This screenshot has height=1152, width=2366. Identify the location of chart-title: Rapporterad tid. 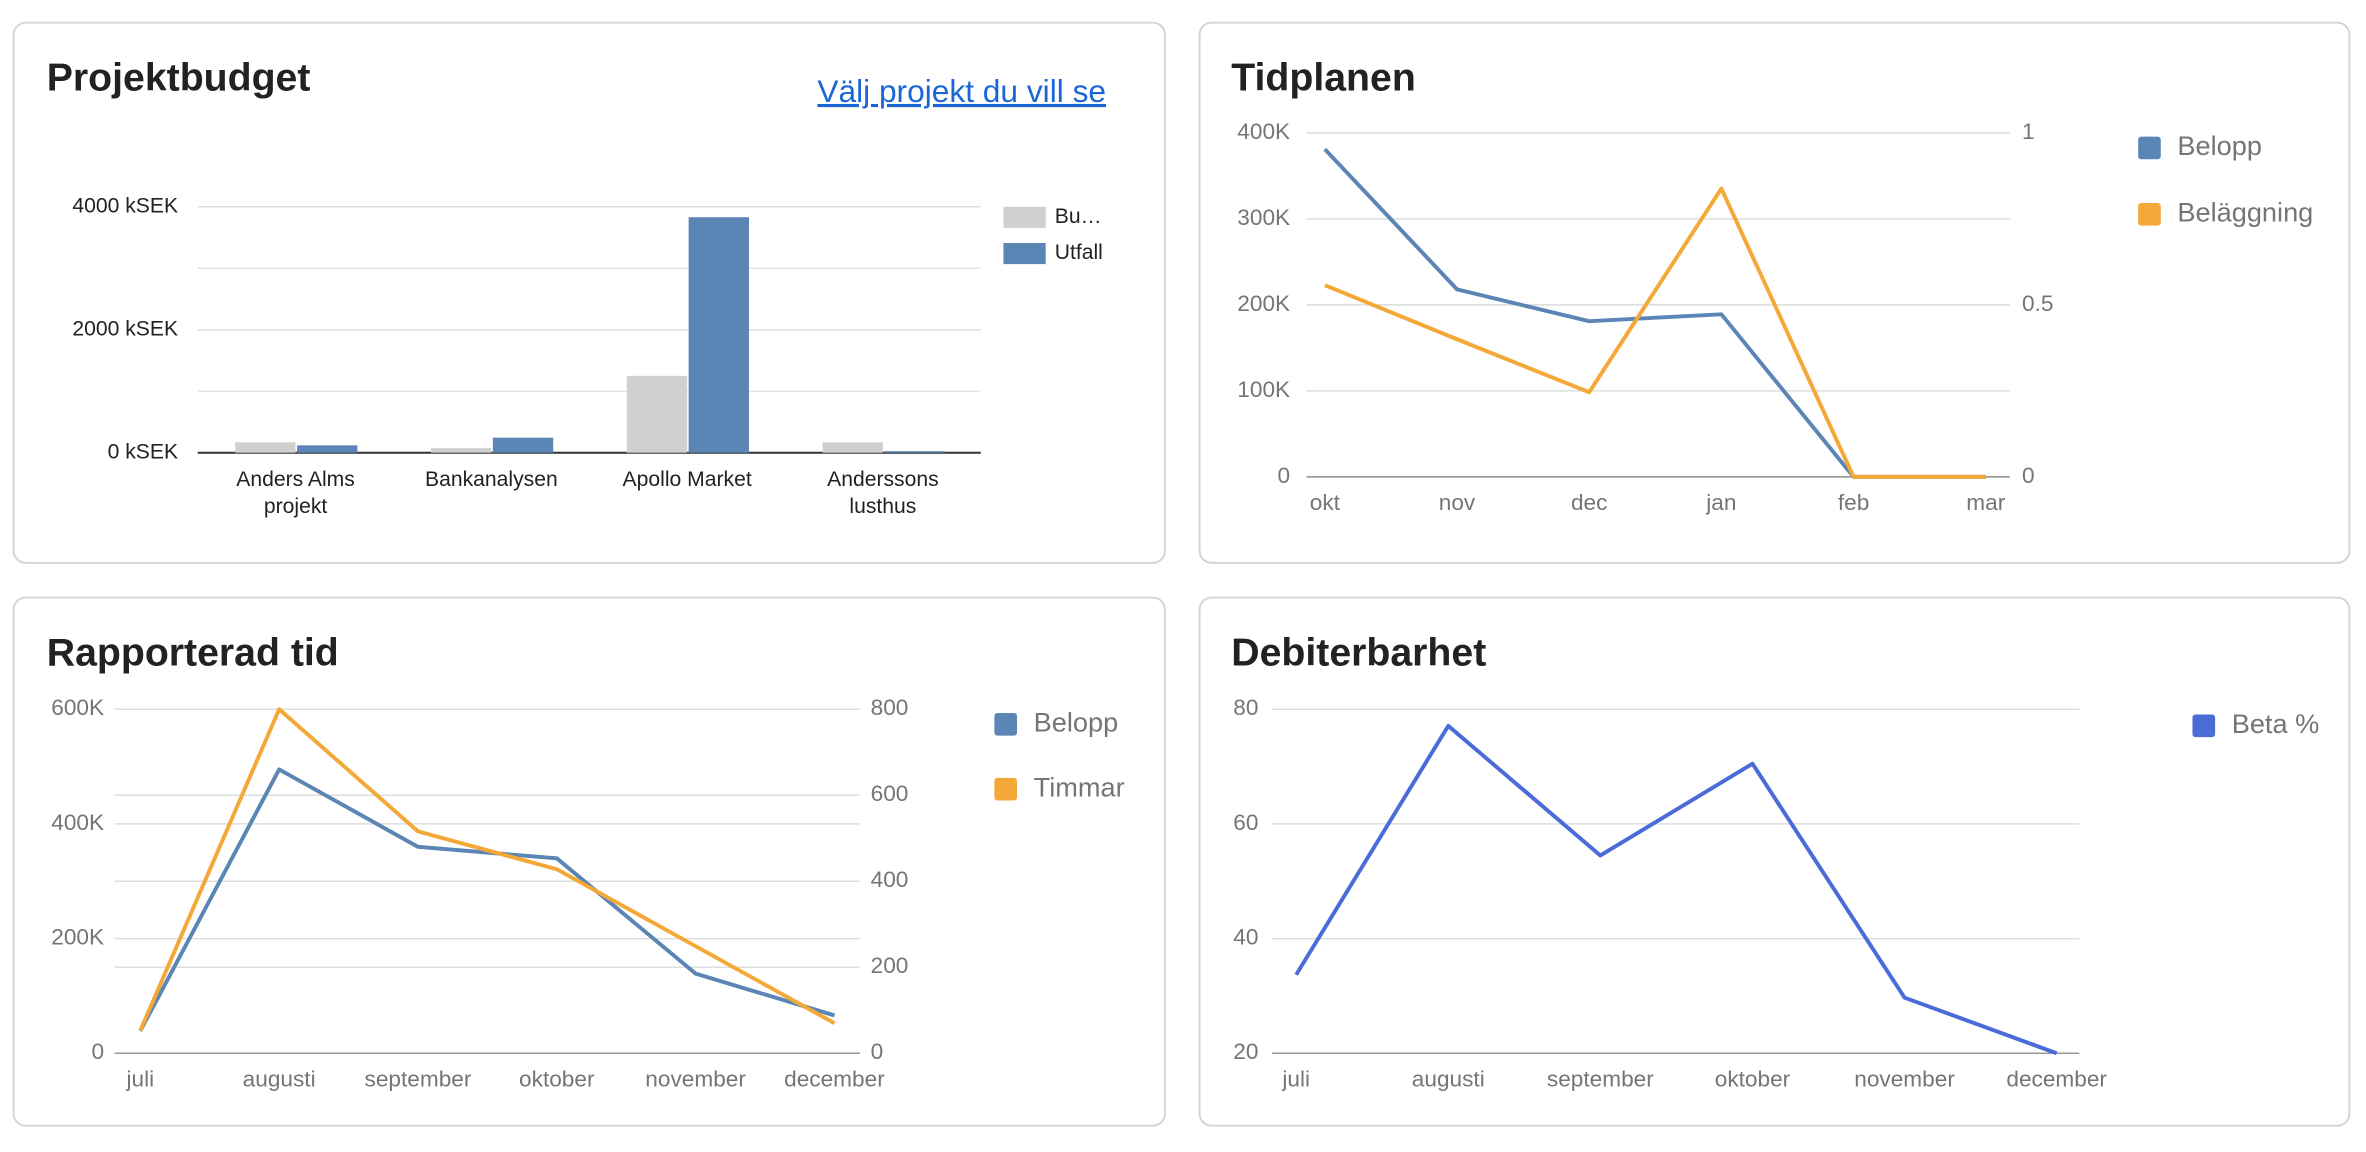
(193, 652).